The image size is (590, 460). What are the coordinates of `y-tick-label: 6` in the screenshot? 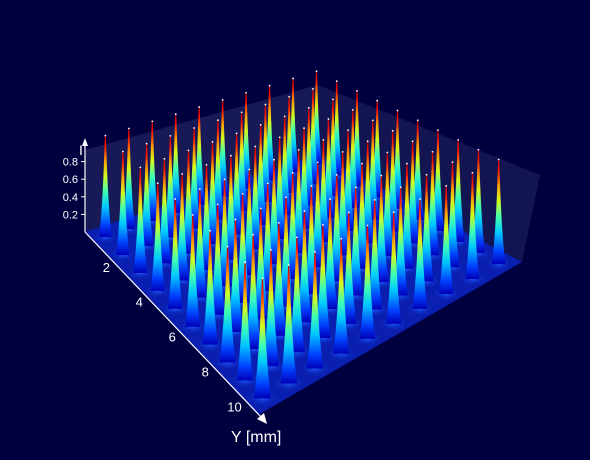 It's located at (172, 337).